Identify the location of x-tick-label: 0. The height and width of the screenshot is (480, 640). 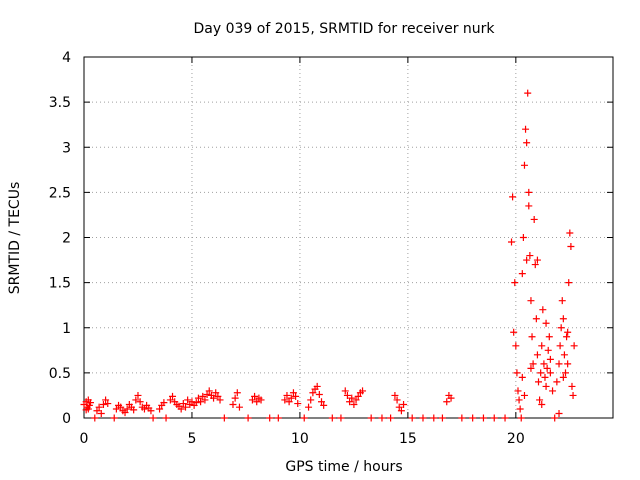
(84, 439).